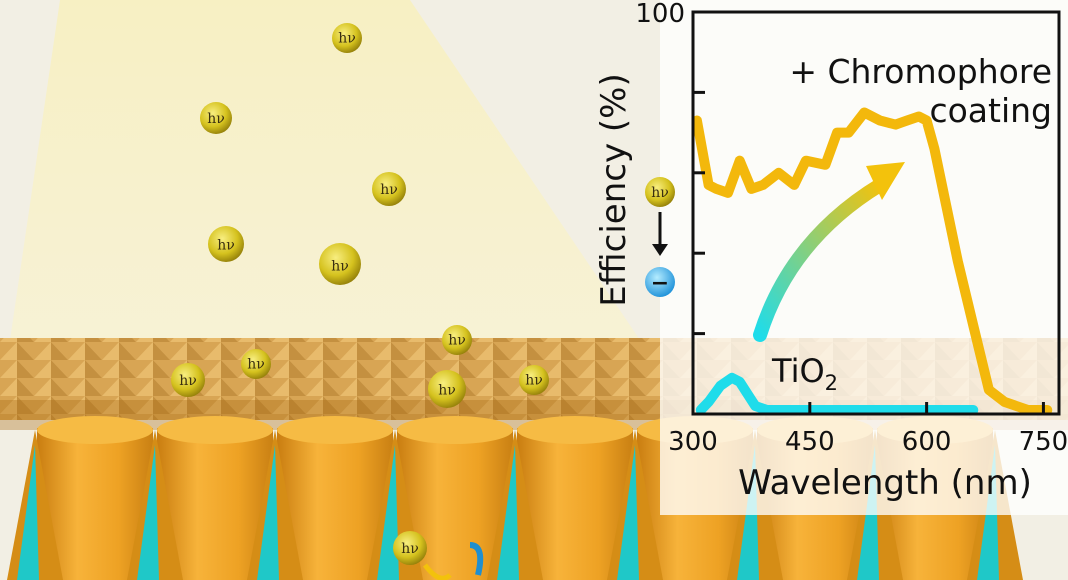 The height and width of the screenshot is (580, 1068). I want to click on chromophore-annotation-line1: + Chromophore, so click(920, 71).